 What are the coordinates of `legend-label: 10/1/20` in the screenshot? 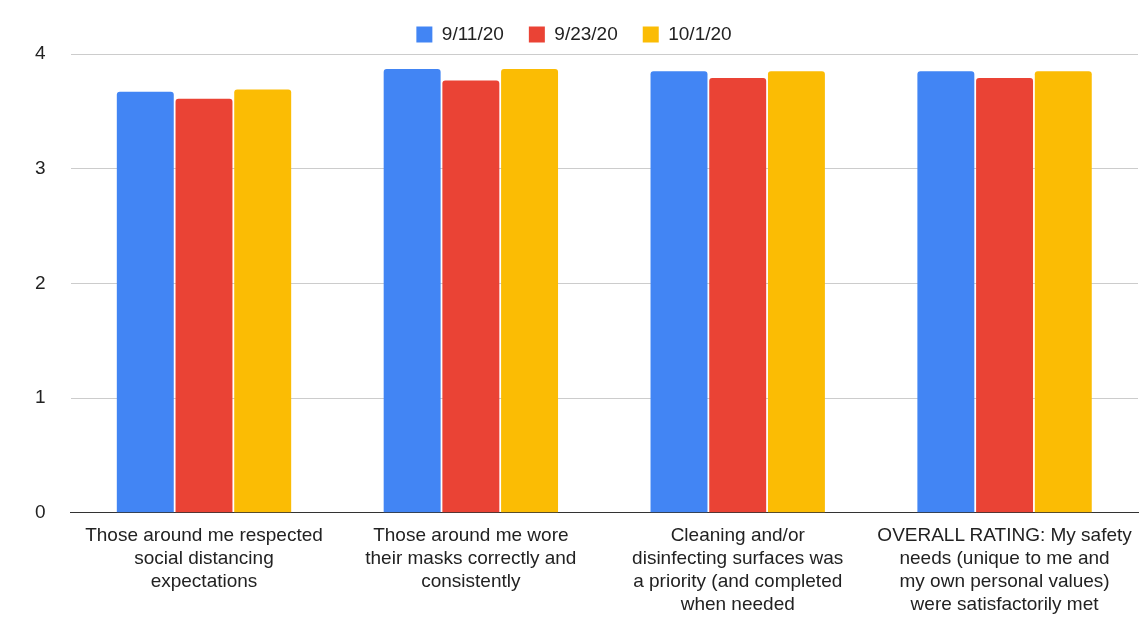 It's located at (700, 33).